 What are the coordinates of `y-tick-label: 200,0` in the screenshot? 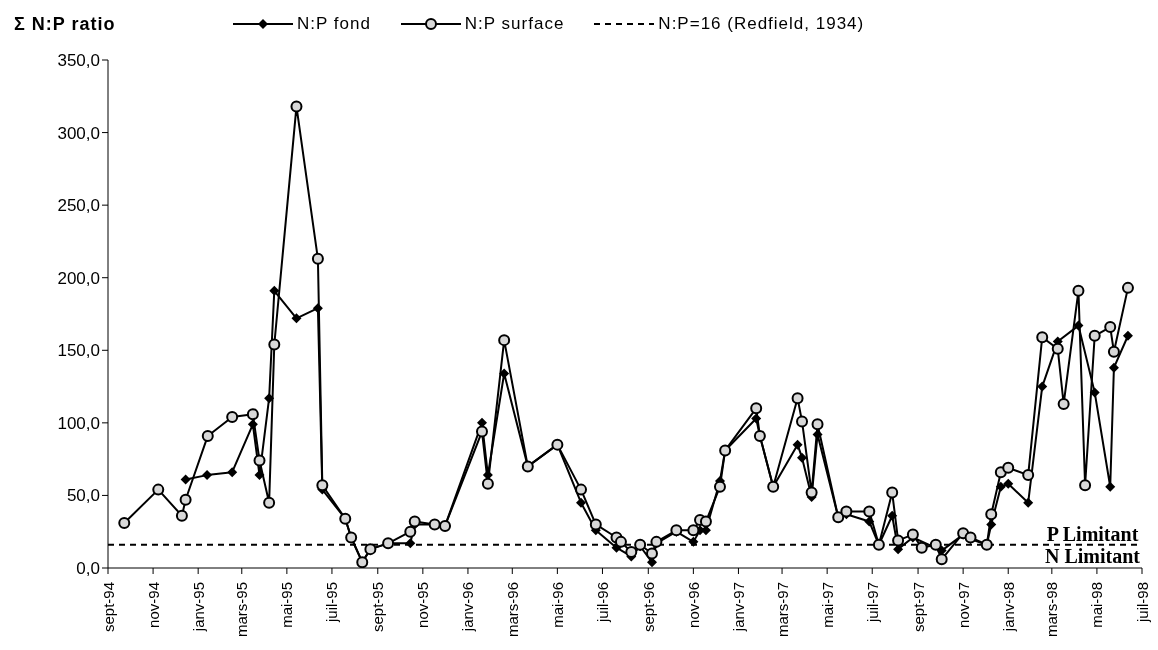 It's located at (78, 278).